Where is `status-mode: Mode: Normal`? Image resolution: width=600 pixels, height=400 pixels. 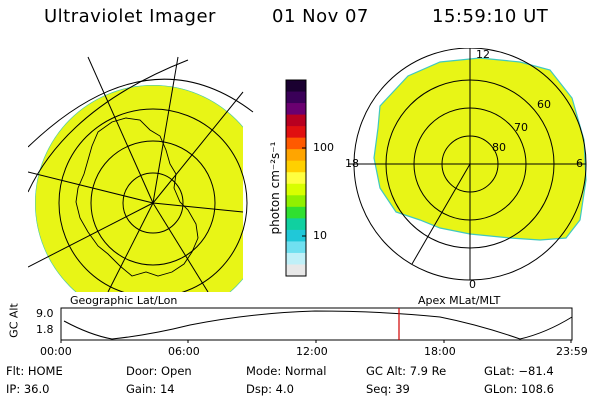 status-mode: Mode: Normal is located at coordinates (286, 371).